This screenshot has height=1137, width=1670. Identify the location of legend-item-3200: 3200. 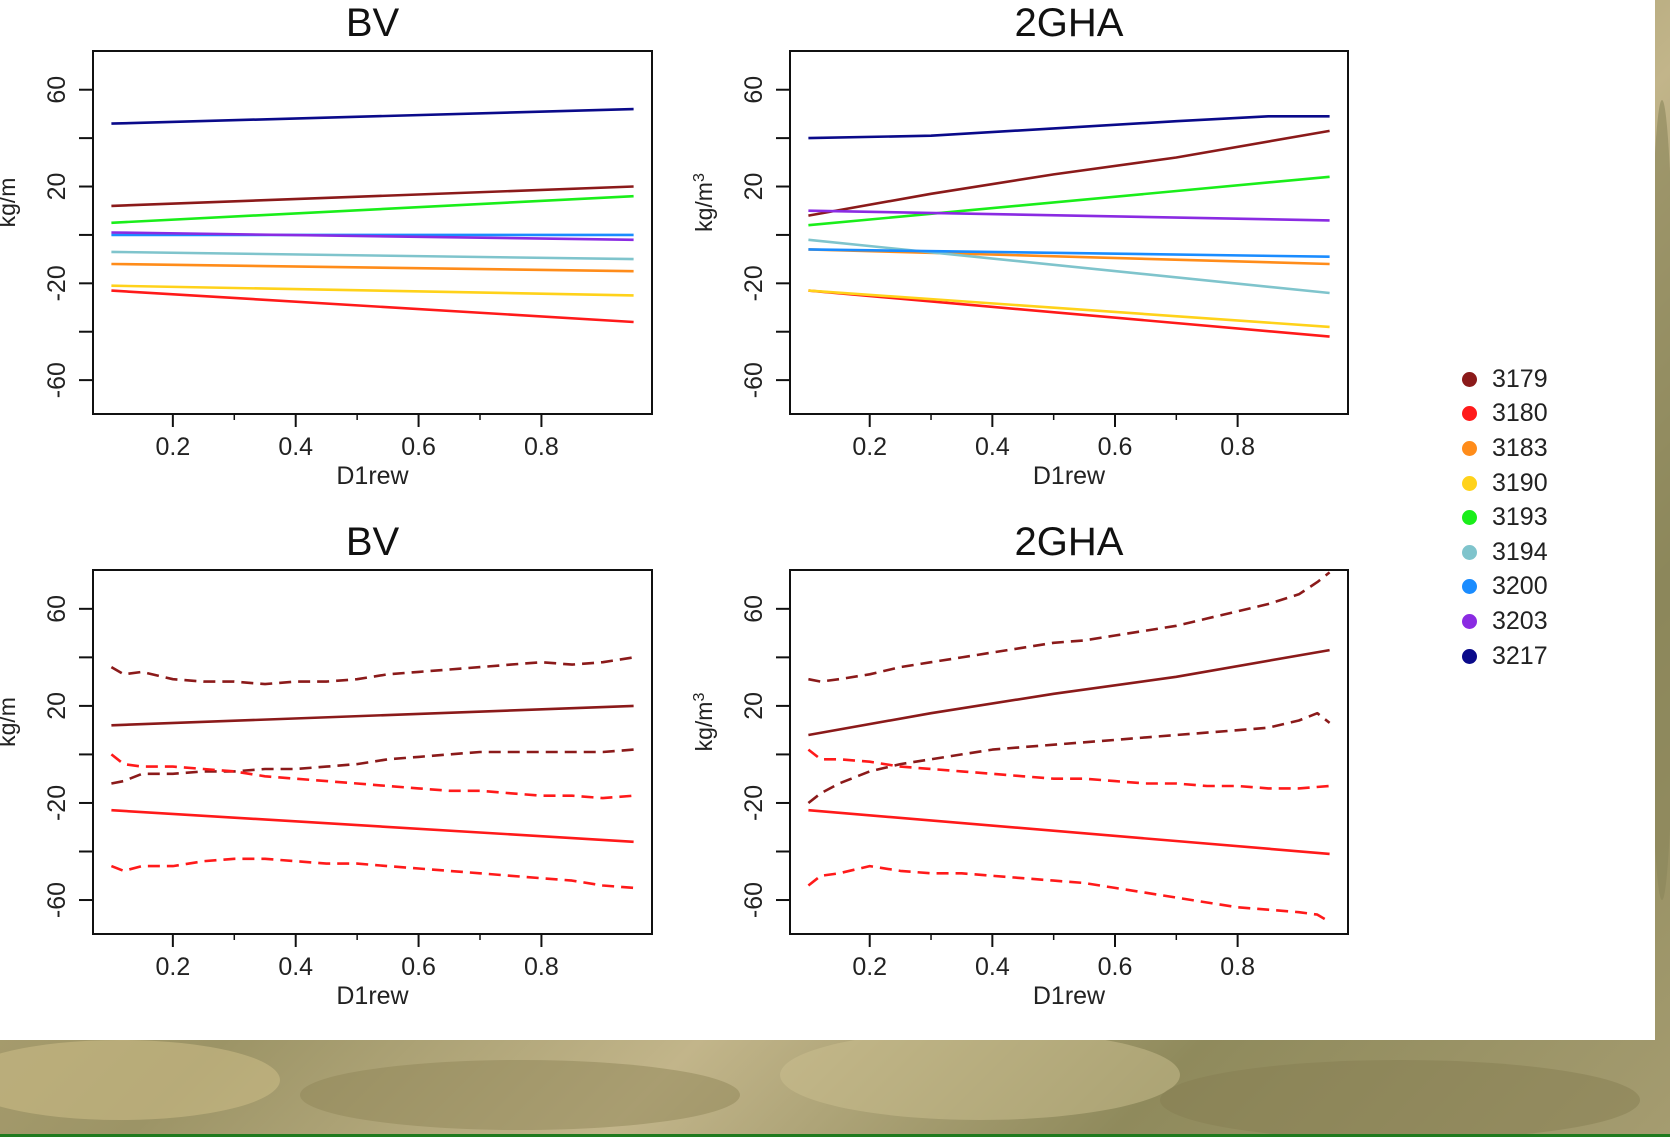
(1522, 587).